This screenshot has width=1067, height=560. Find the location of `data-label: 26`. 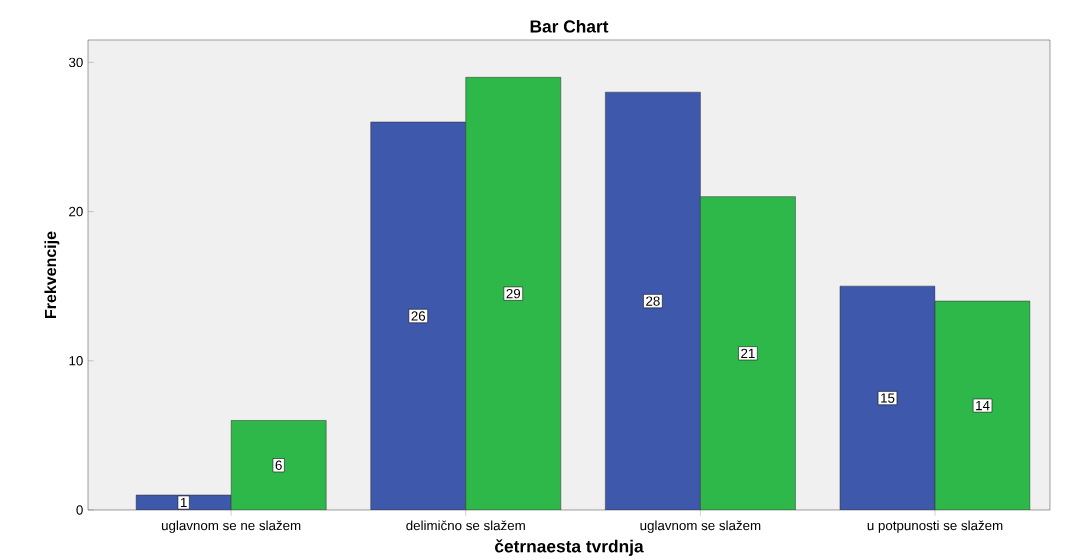

data-label: 26 is located at coordinates (418, 316).